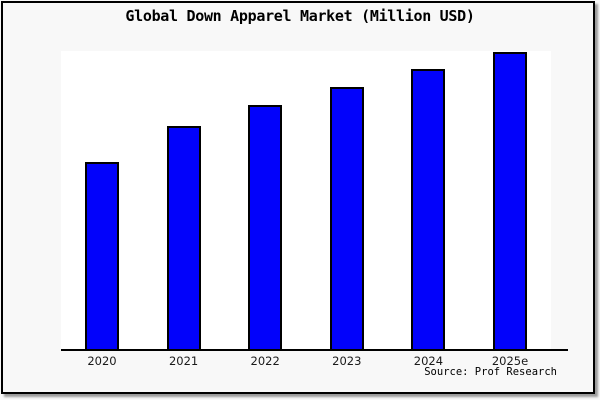 The width and height of the screenshot is (600, 400). Describe the element at coordinates (102, 256) in the screenshot. I see `bar-2020` at that location.